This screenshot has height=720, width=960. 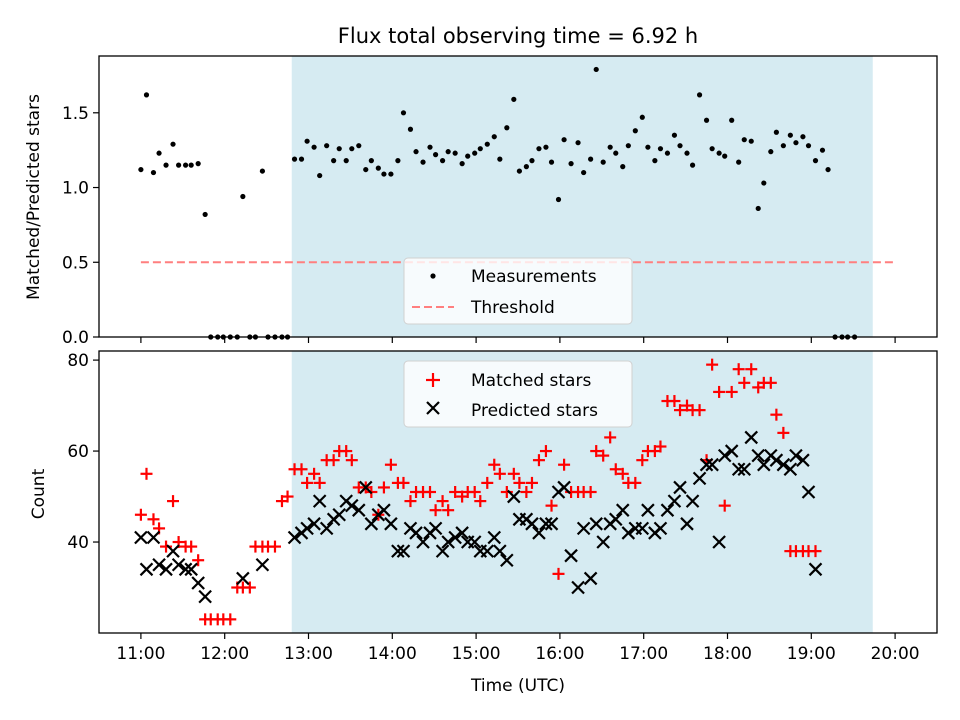 I want to click on x-tick-label: 19:00, so click(x=811, y=654).